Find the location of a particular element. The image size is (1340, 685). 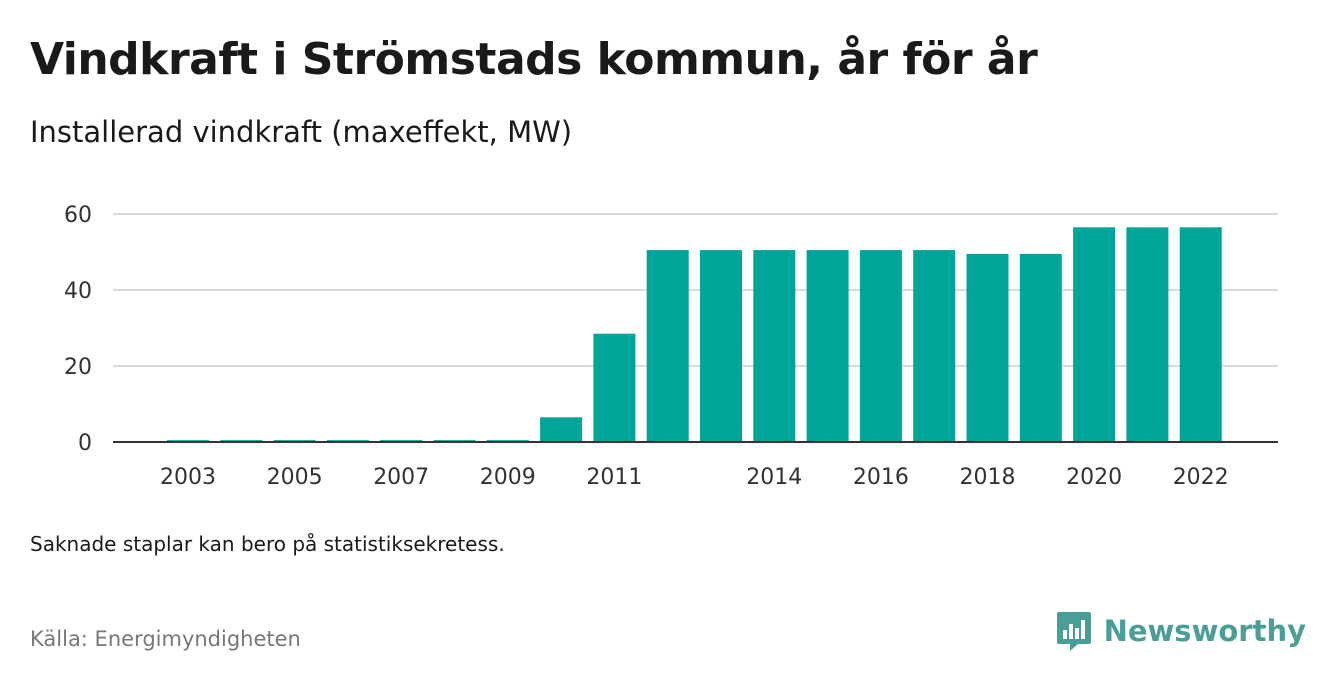

bar-2012 is located at coordinates (667, 346).